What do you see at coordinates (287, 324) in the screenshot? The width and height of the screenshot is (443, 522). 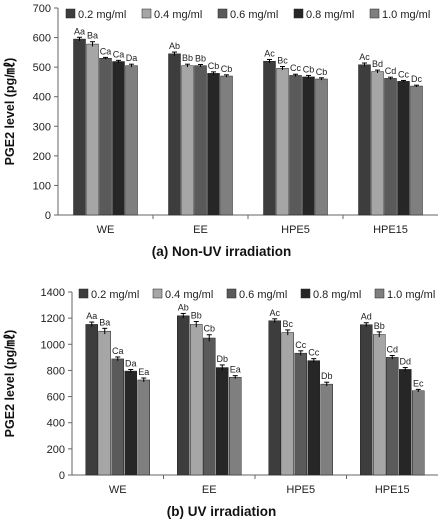 I see `significance-label: Bc` at bounding box center [287, 324].